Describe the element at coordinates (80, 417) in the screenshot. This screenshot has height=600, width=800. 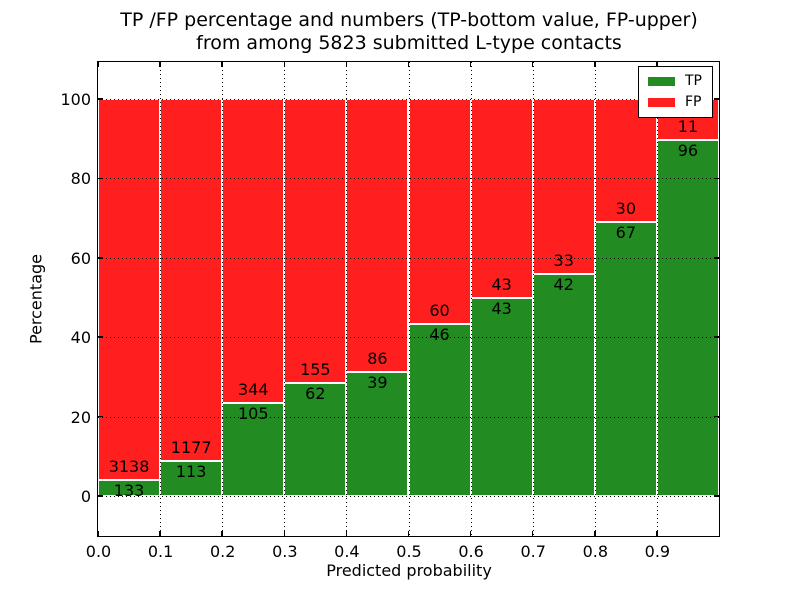
I see `y-tick-label: 20` at that location.